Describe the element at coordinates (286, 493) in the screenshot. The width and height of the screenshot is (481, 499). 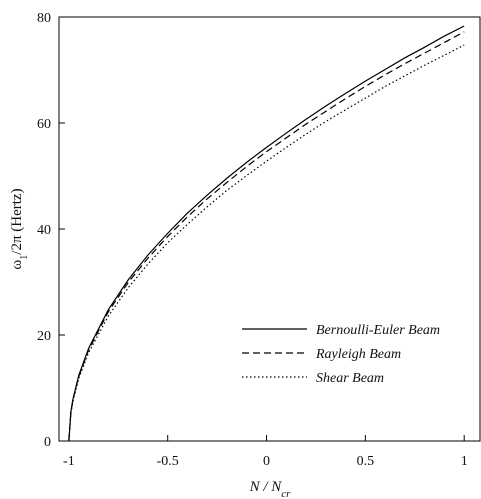
I see `x-axis-title-sub: cr` at that location.